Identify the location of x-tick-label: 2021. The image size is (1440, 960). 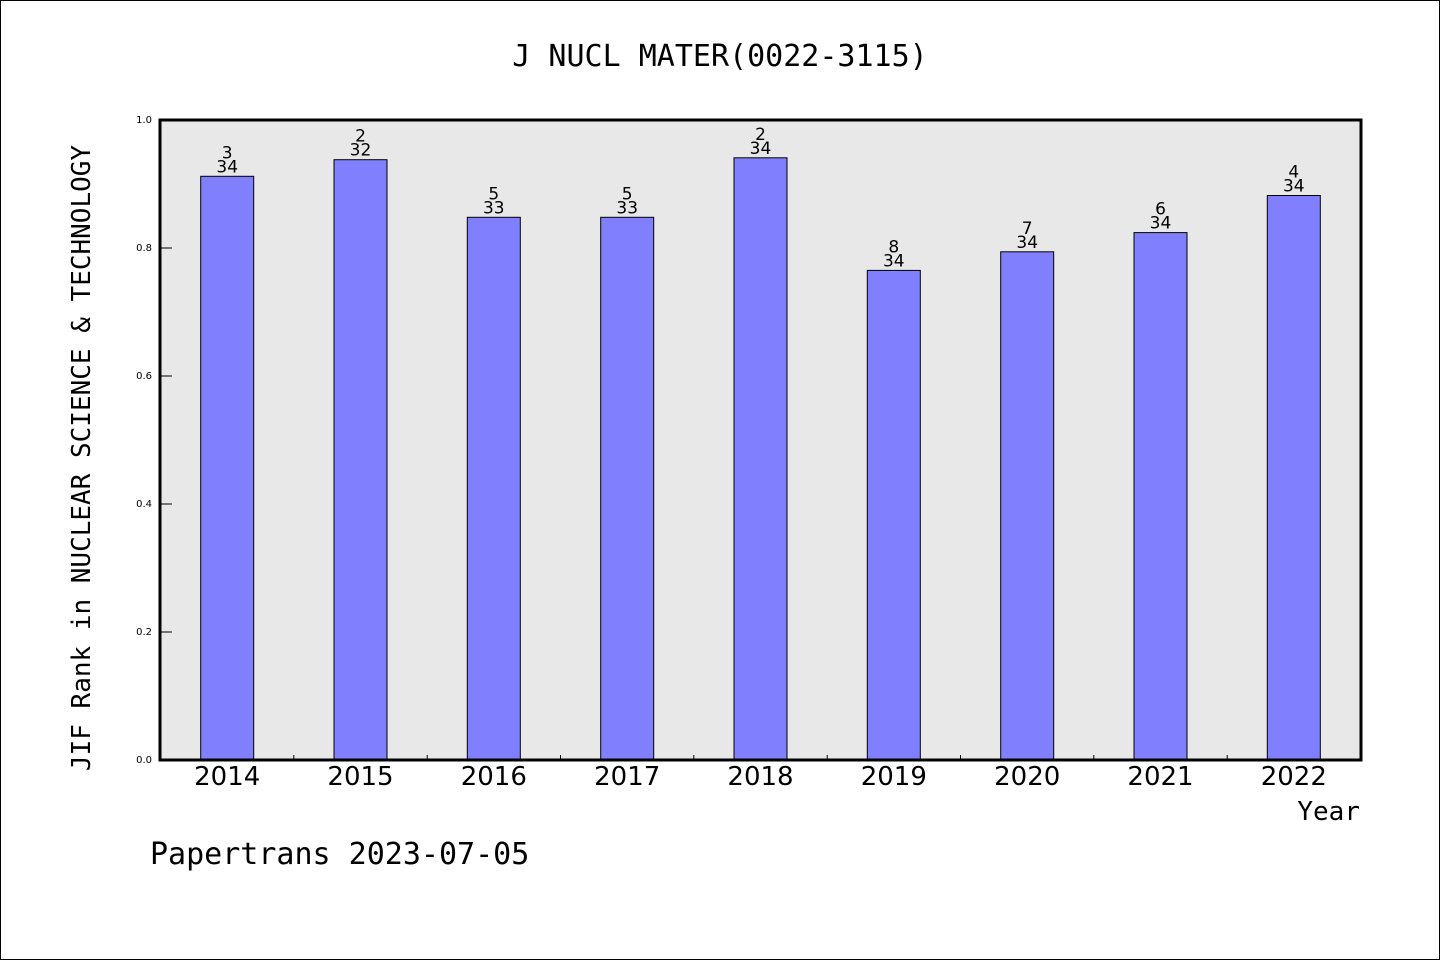
(1160, 777).